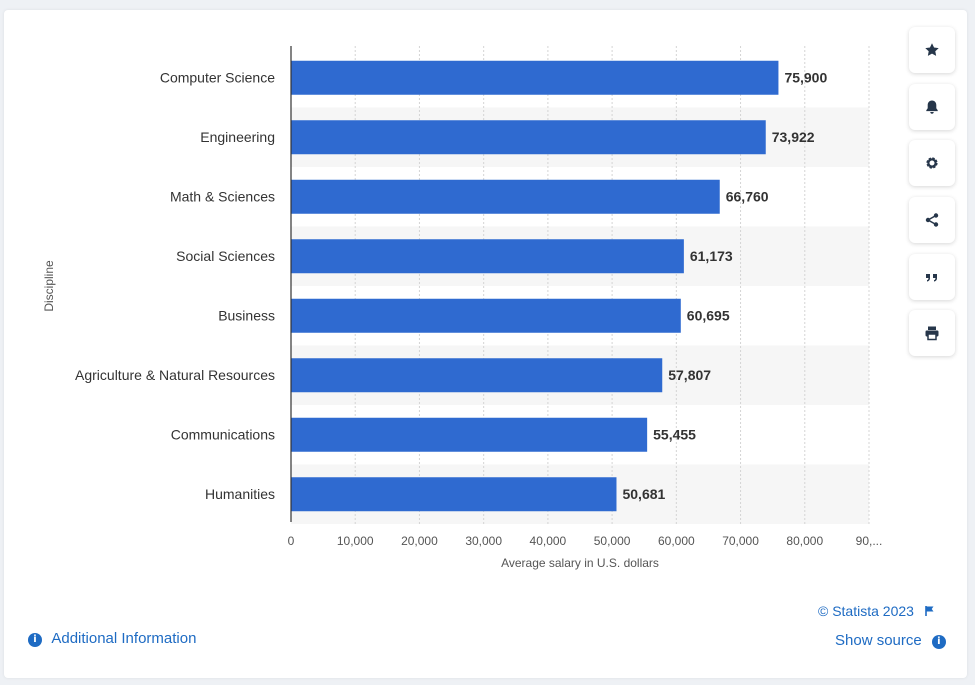 Image resolution: width=975 pixels, height=685 pixels. What do you see at coordinates (217, 77) in the screenshot?
I see `category-label: Computer Science` at bounding box center [217, 77].